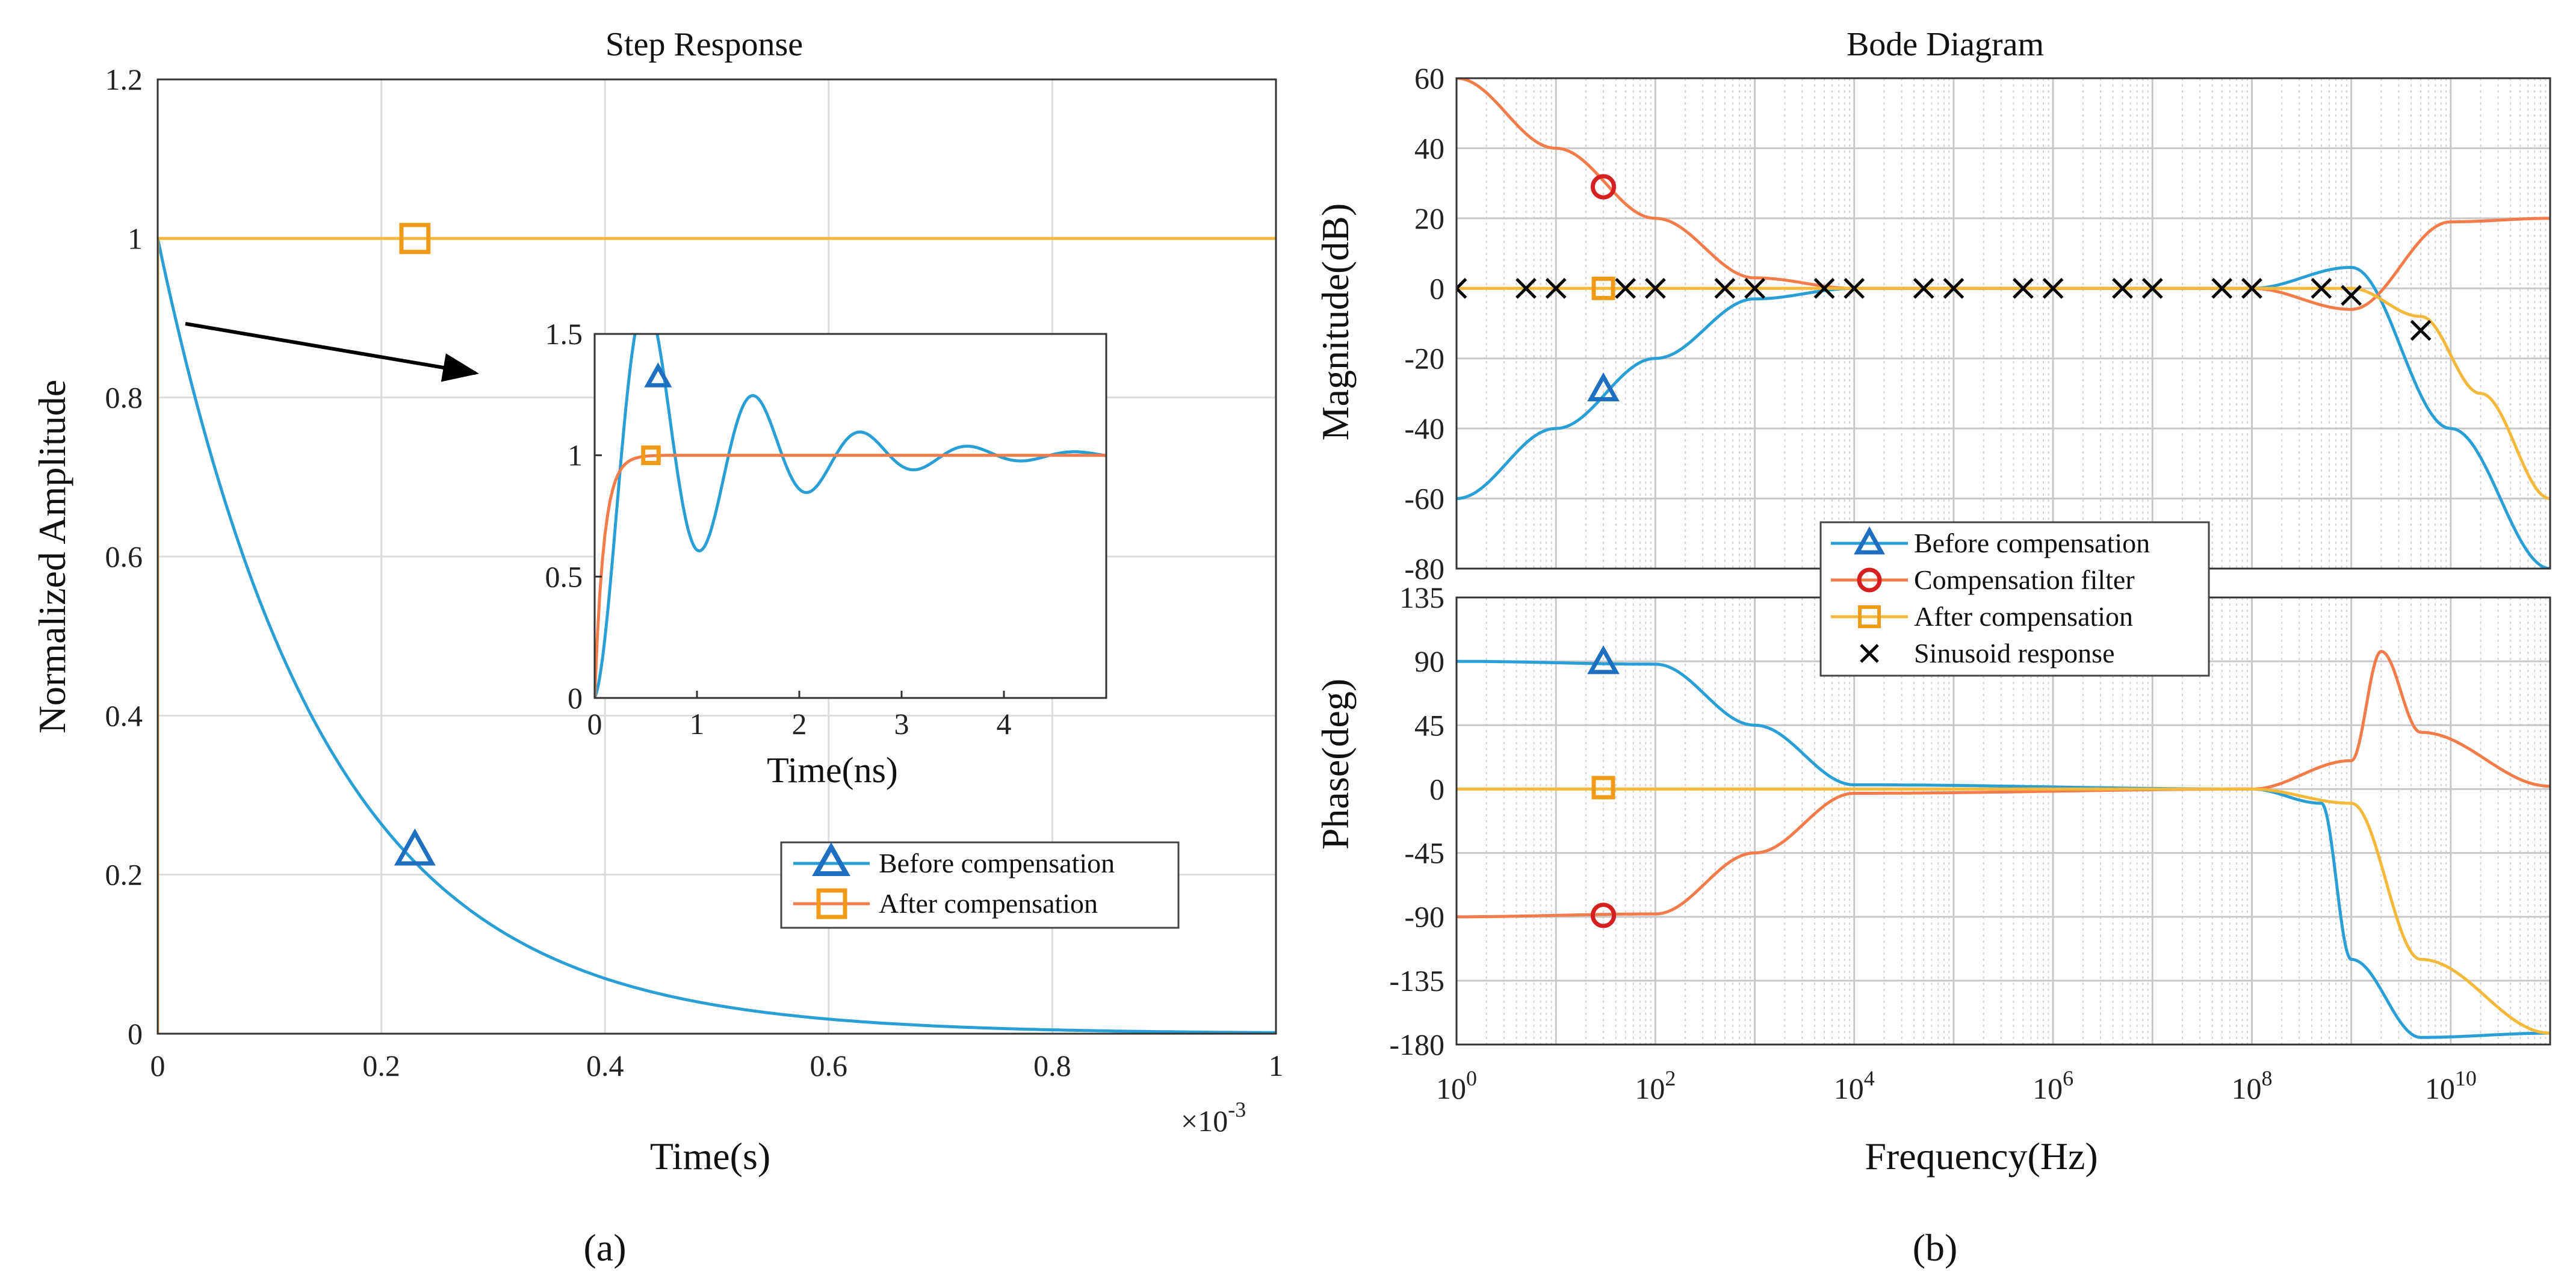  Describe the element at coordinates (1335, 322) in the screenshot. I see `magnitude-ylabel: Magnitude(dB)` at that location.